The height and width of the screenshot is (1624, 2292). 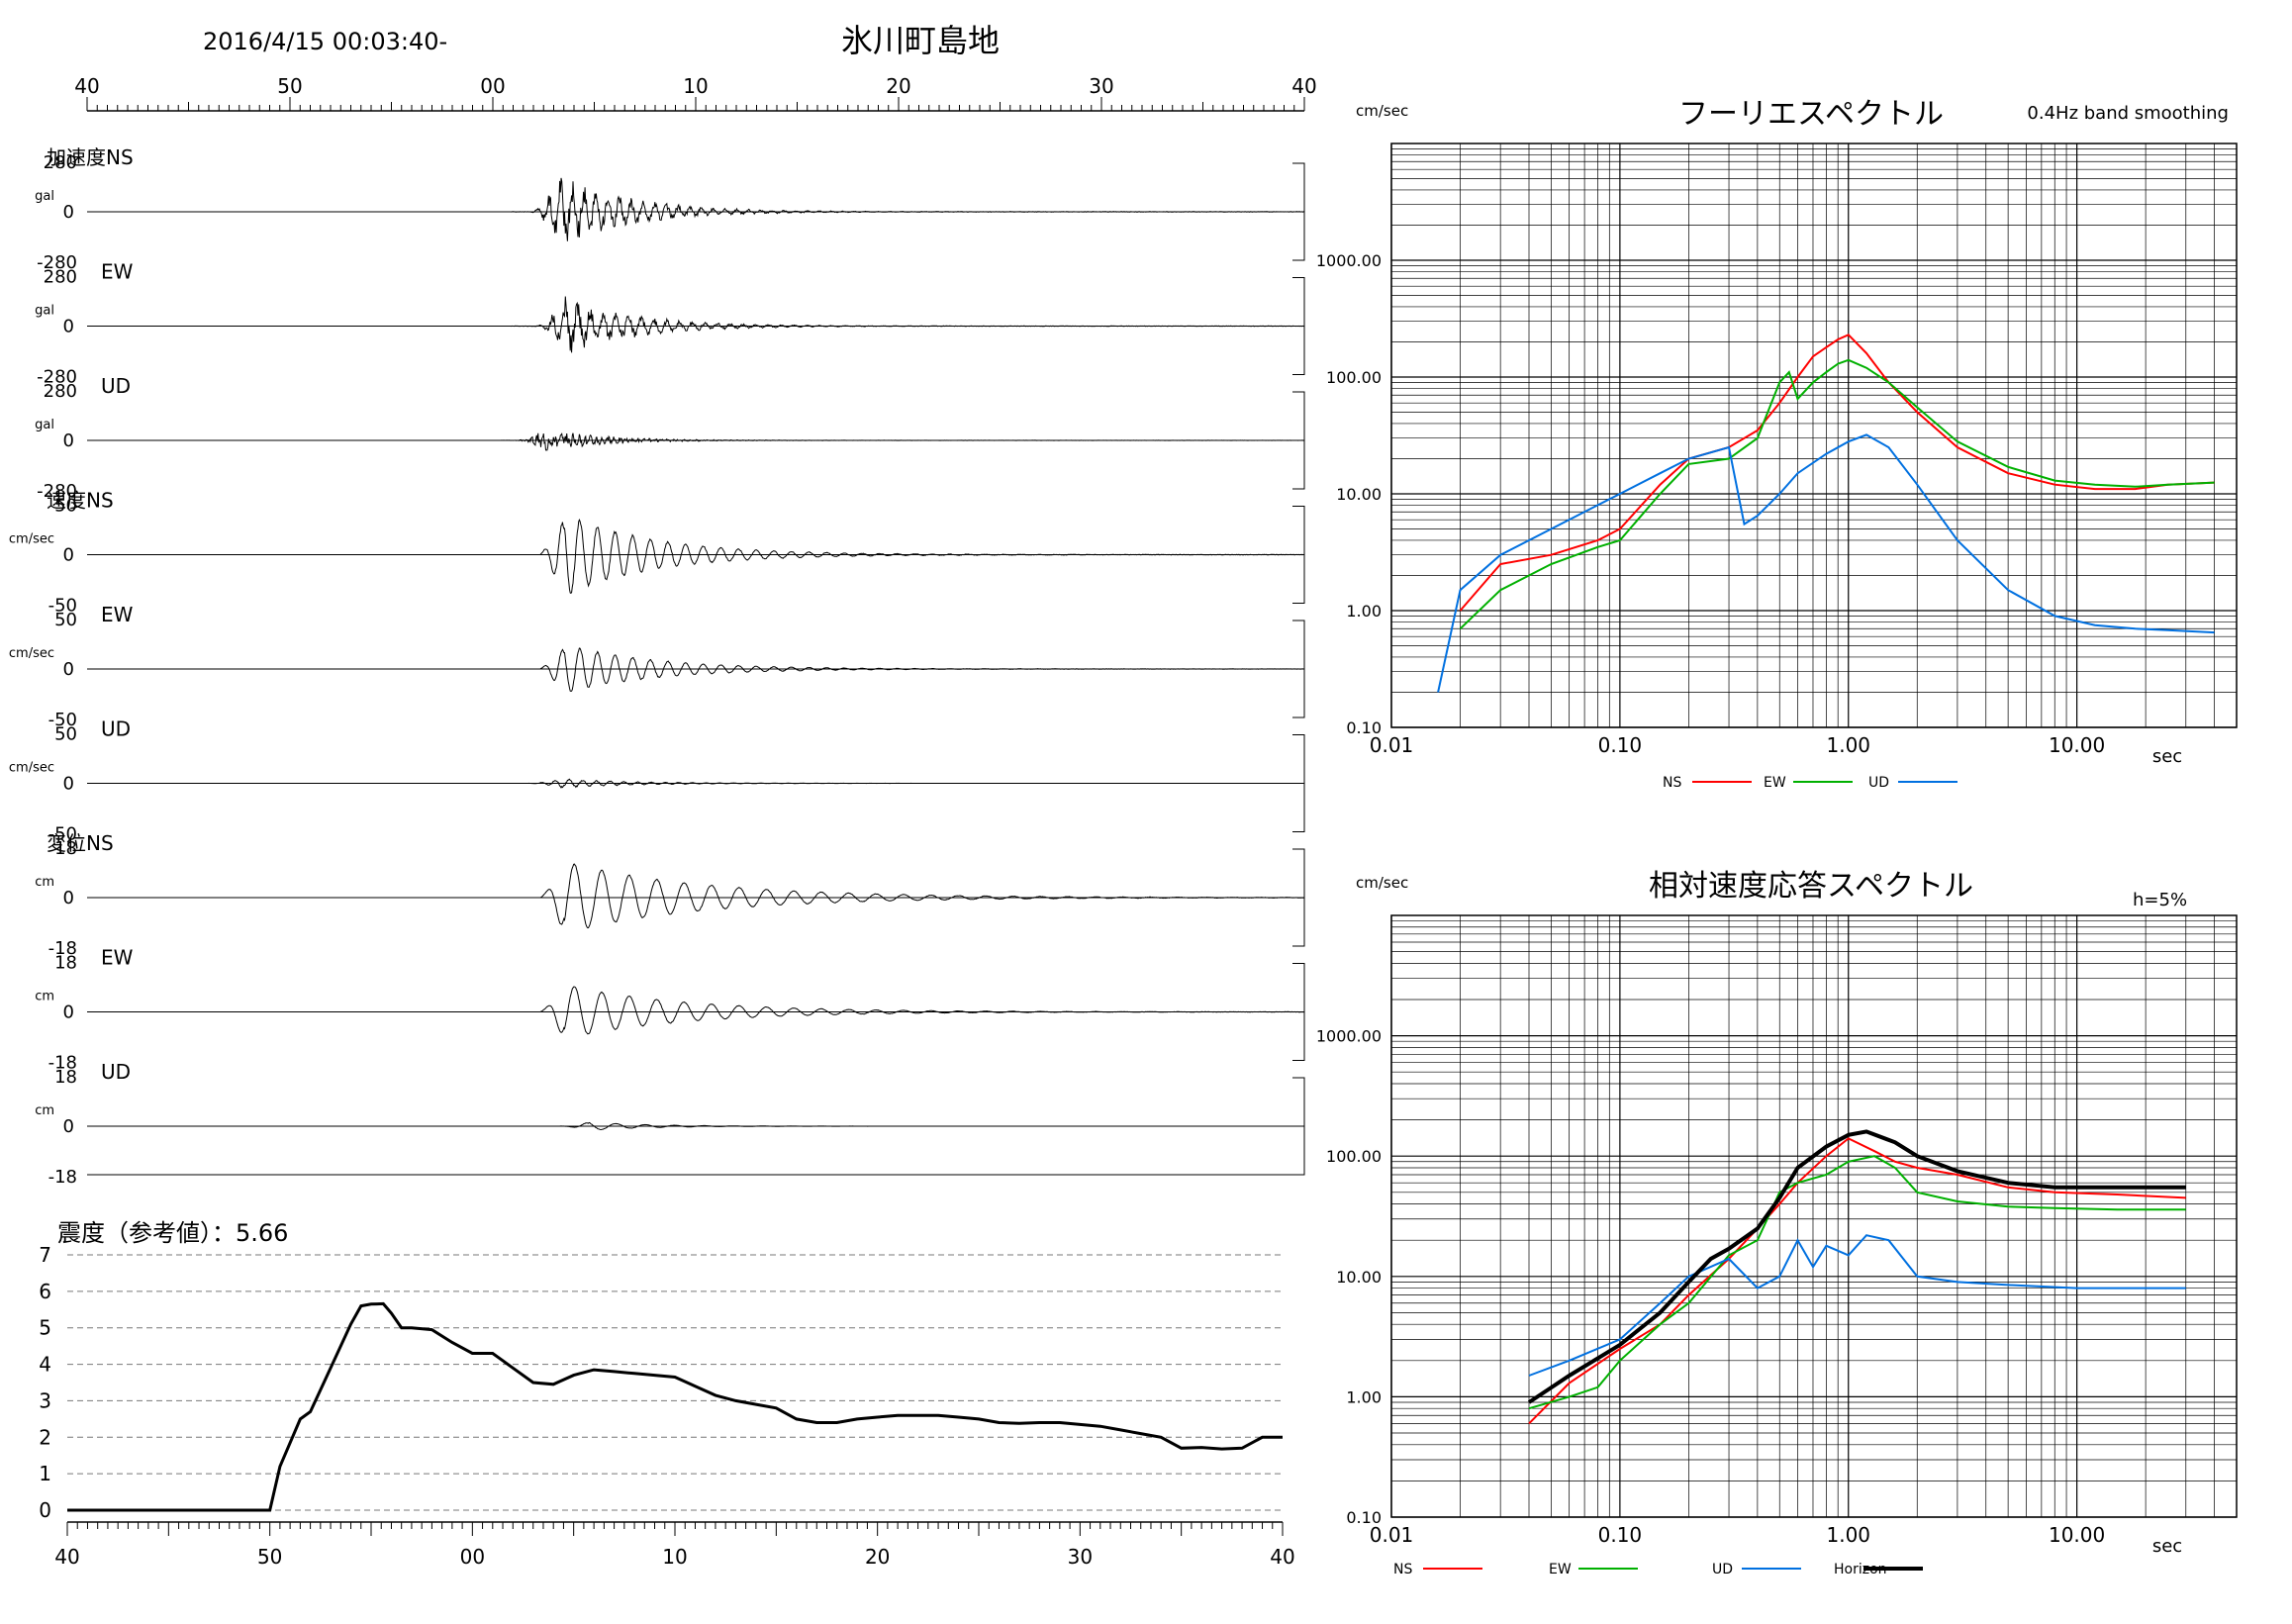 What do you see at coordinates (2128, 113) in the screenshot?
I see `spectrum-subtitle: 0.4Hz band smoothing` at bounding box center [2128, 113].